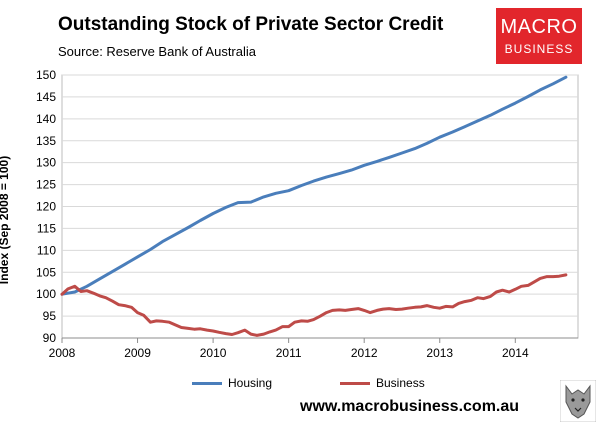 The height and width of the screenshot is (426, 603). What do you see at coordinates (46, 141) in the screenshot?
I see `y-tick-label-135: 135` at bounding box center [46, 141].